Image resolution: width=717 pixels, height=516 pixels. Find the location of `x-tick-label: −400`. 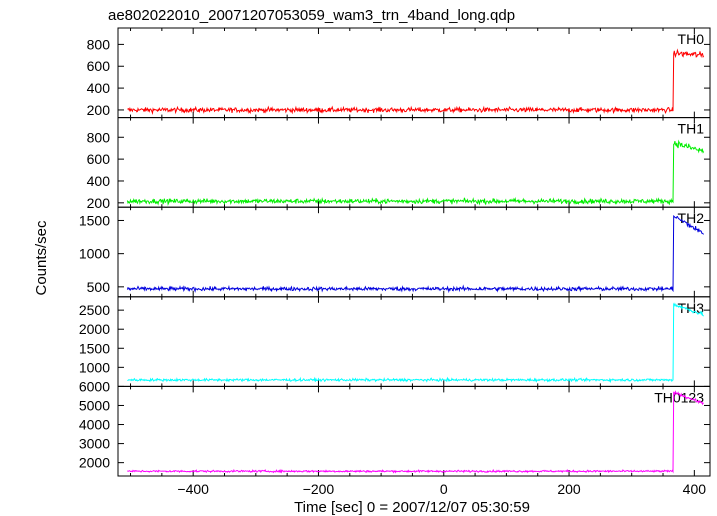

x-tick-label: −400 is located at coordinates (193, 489).